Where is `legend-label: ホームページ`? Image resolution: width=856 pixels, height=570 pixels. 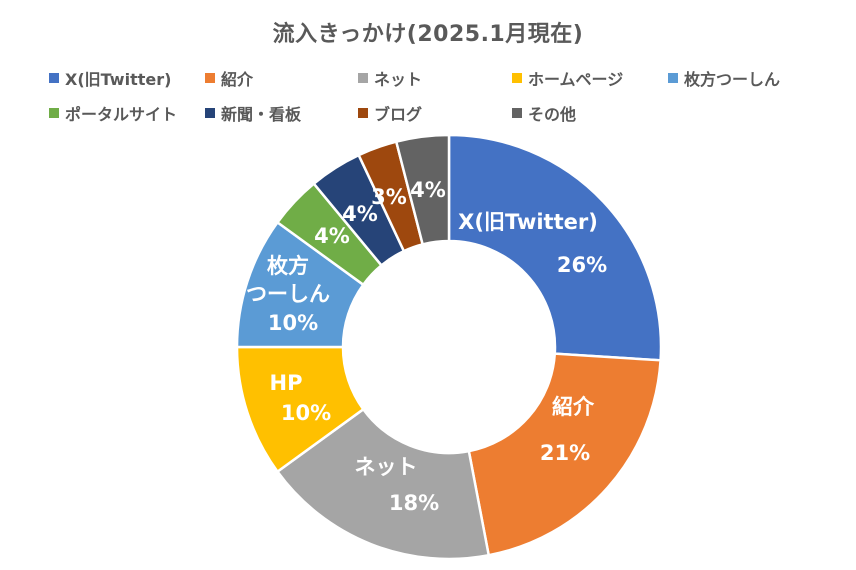
legend-label: ホームページ is located at coordinates (576, 79).